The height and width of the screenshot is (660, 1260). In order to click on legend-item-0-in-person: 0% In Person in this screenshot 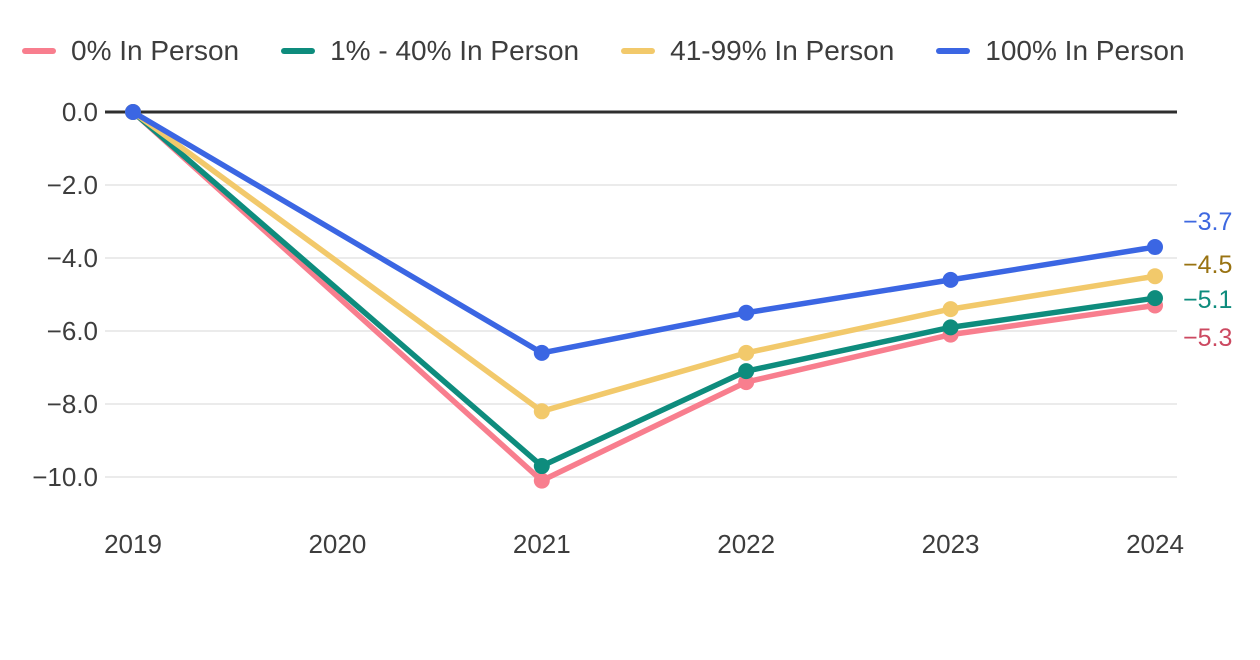, I will do `click(130, 51)`.